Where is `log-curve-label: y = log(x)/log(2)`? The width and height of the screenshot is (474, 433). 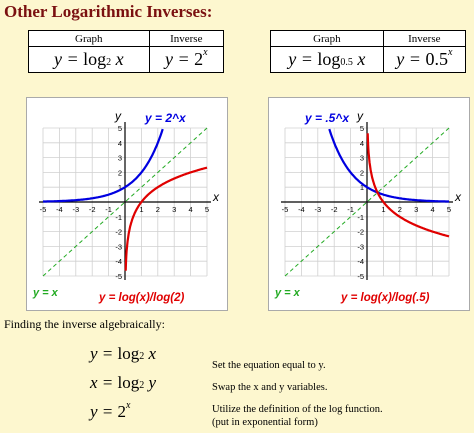 log-curve-label: y = log(x)/log(2) is located at coordinates (141, 298).